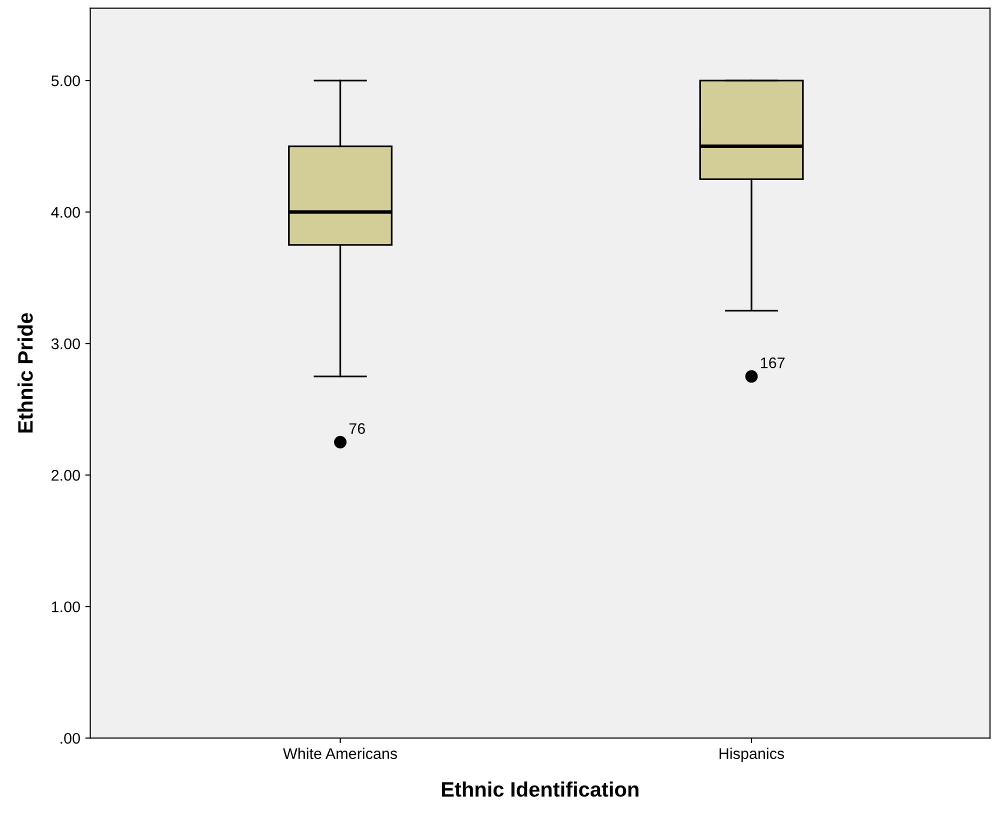  Describe the element at coordinates (66, 475) in the screenshot. I see `y-tick-label: 2.00` at that location.